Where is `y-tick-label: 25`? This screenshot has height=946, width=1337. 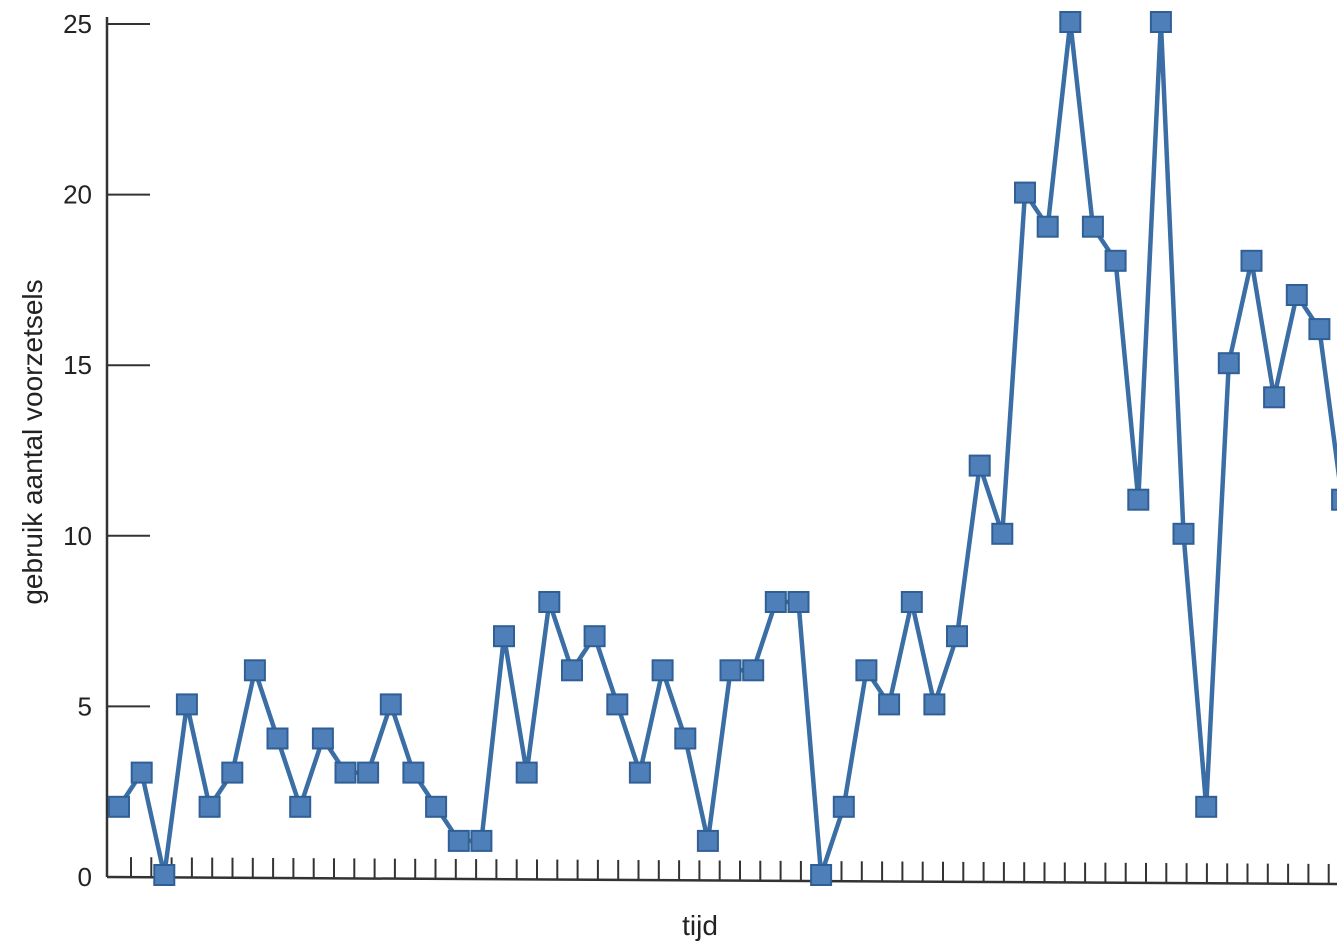 y-tick-label: 25 is located at coordinates (77, 24).